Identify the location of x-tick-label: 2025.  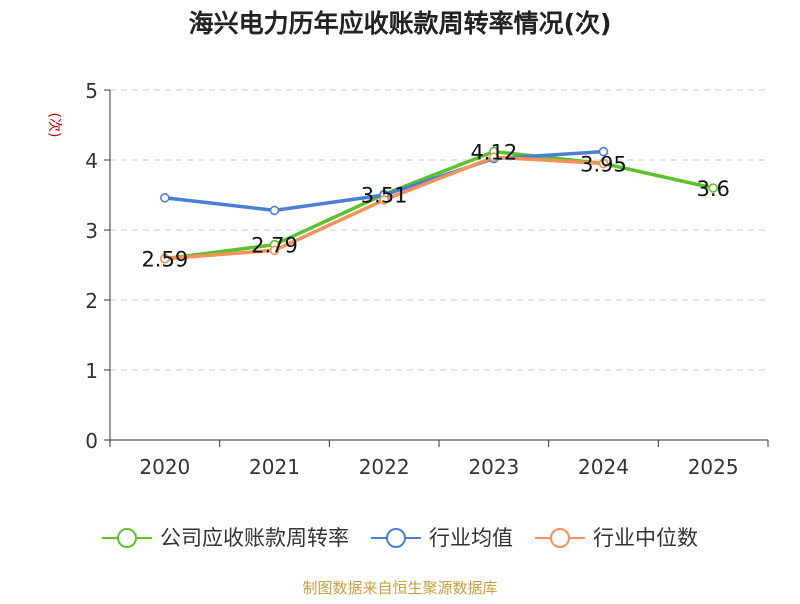
(713, 467).